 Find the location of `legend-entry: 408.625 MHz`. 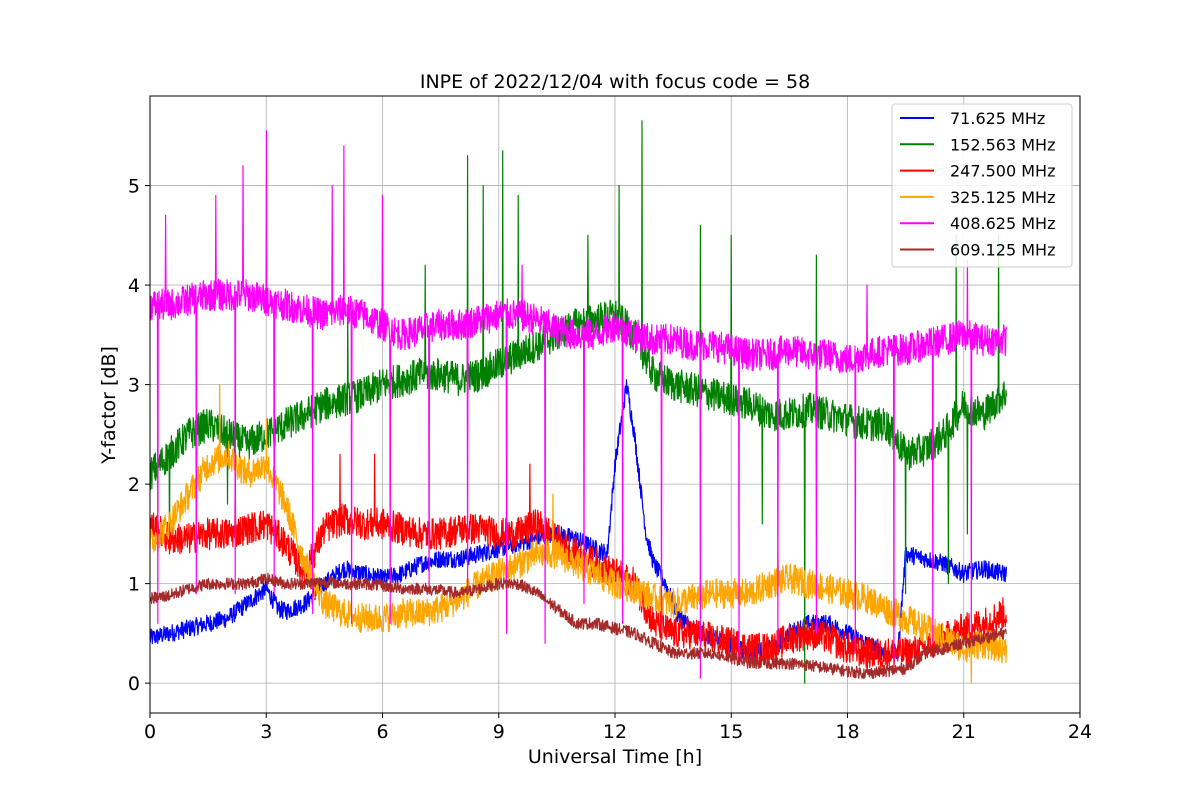

legend-entry: 408.625 MHz is located at coordinates (1002, 223).